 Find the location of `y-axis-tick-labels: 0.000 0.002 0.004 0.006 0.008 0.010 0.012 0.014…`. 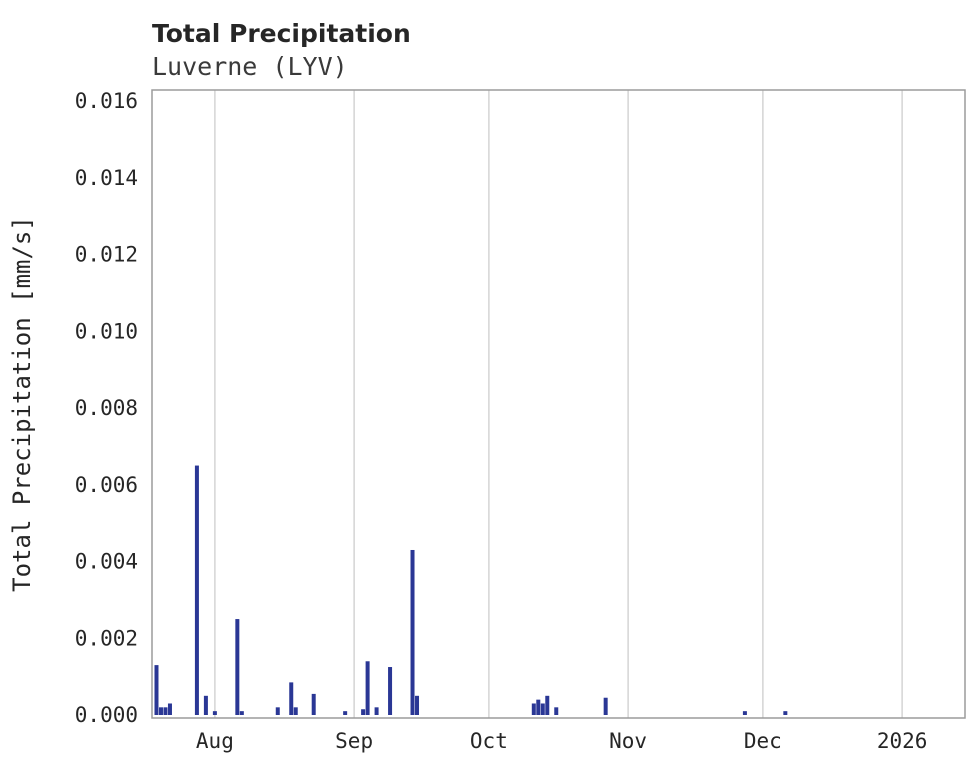

y-axis-tick-labels: 0.000 0.002 0.004 0.006 0.008 0.010 0.012 0.014… is located at coordinates (106, 408).